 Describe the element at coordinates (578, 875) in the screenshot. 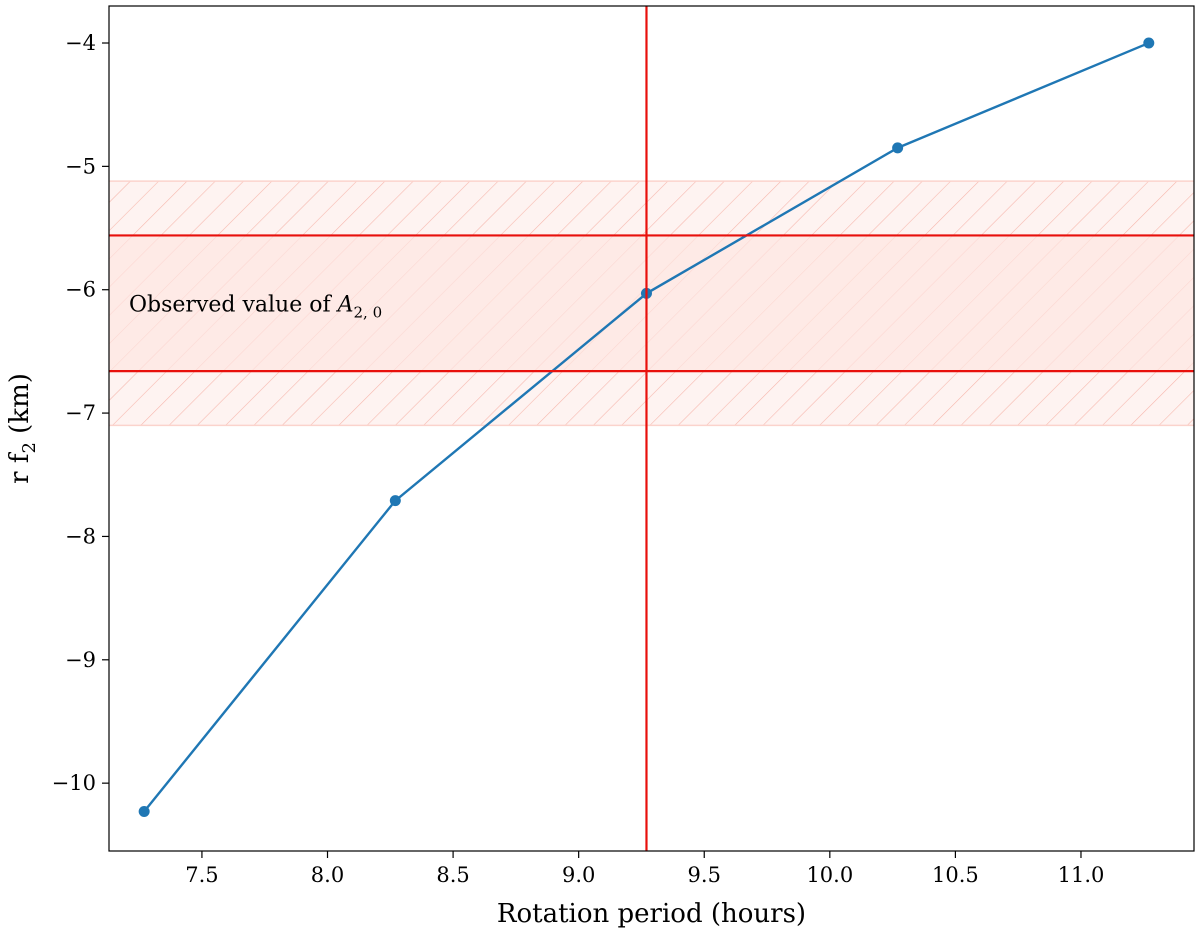

I see `x-tick-label: 9.0` at that location.